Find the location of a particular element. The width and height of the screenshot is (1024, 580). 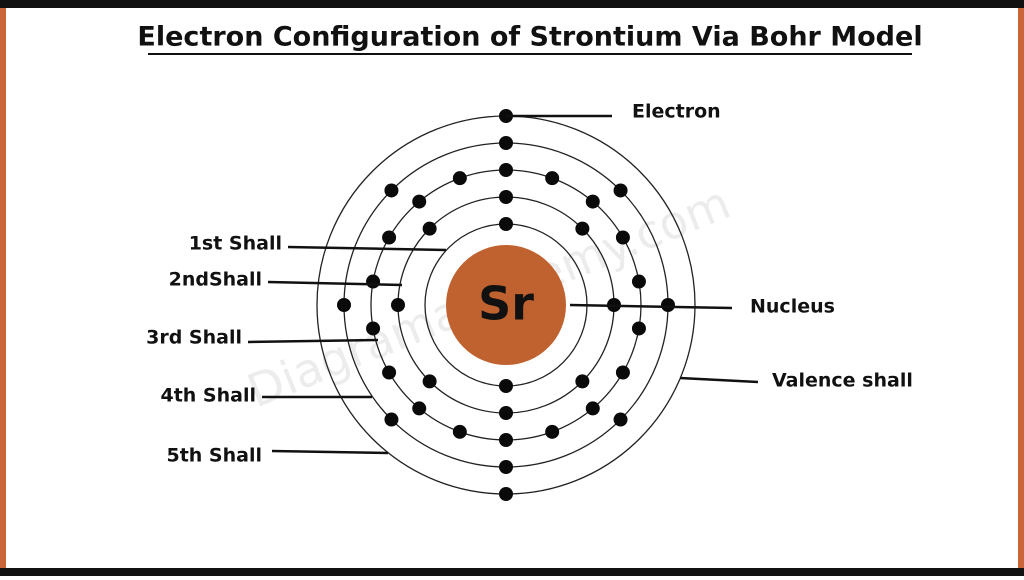

label: 2ndShall is located at coordinates (215, 280).